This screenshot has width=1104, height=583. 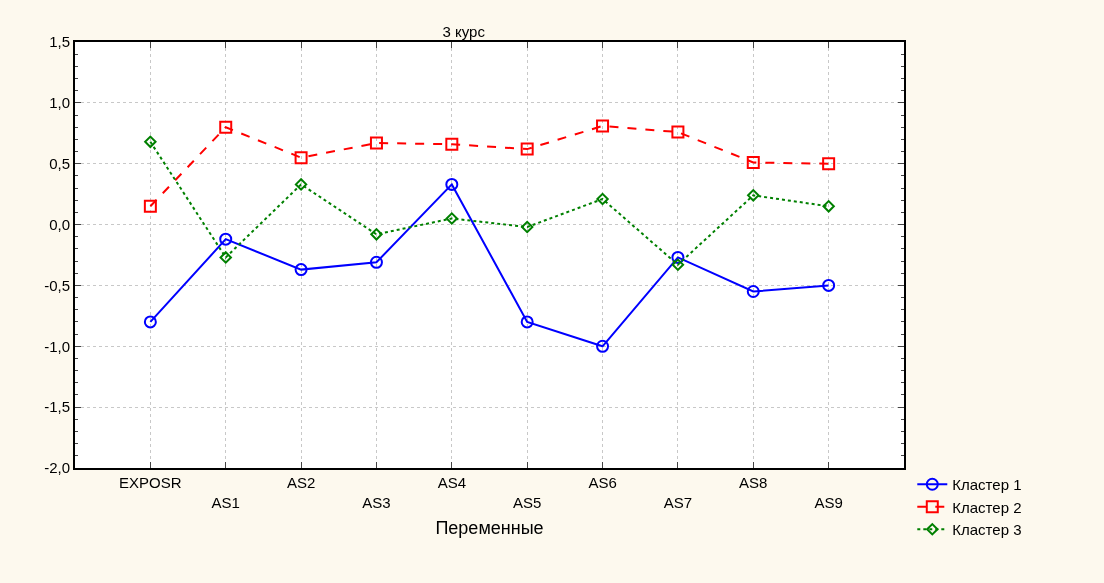 I want to click on legend-label: Кластер 3, so click(x=987, y=530).